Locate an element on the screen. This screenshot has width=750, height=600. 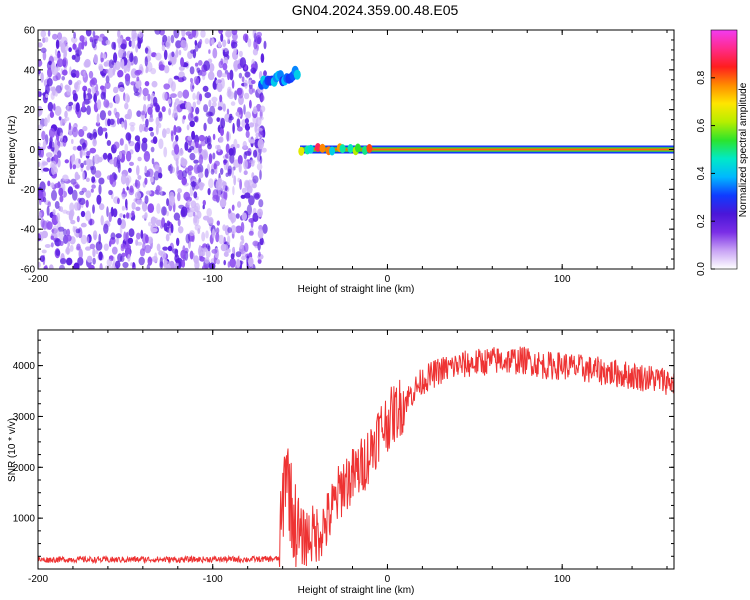
x-tick-label: -100 is located at coordinates (213, 279).